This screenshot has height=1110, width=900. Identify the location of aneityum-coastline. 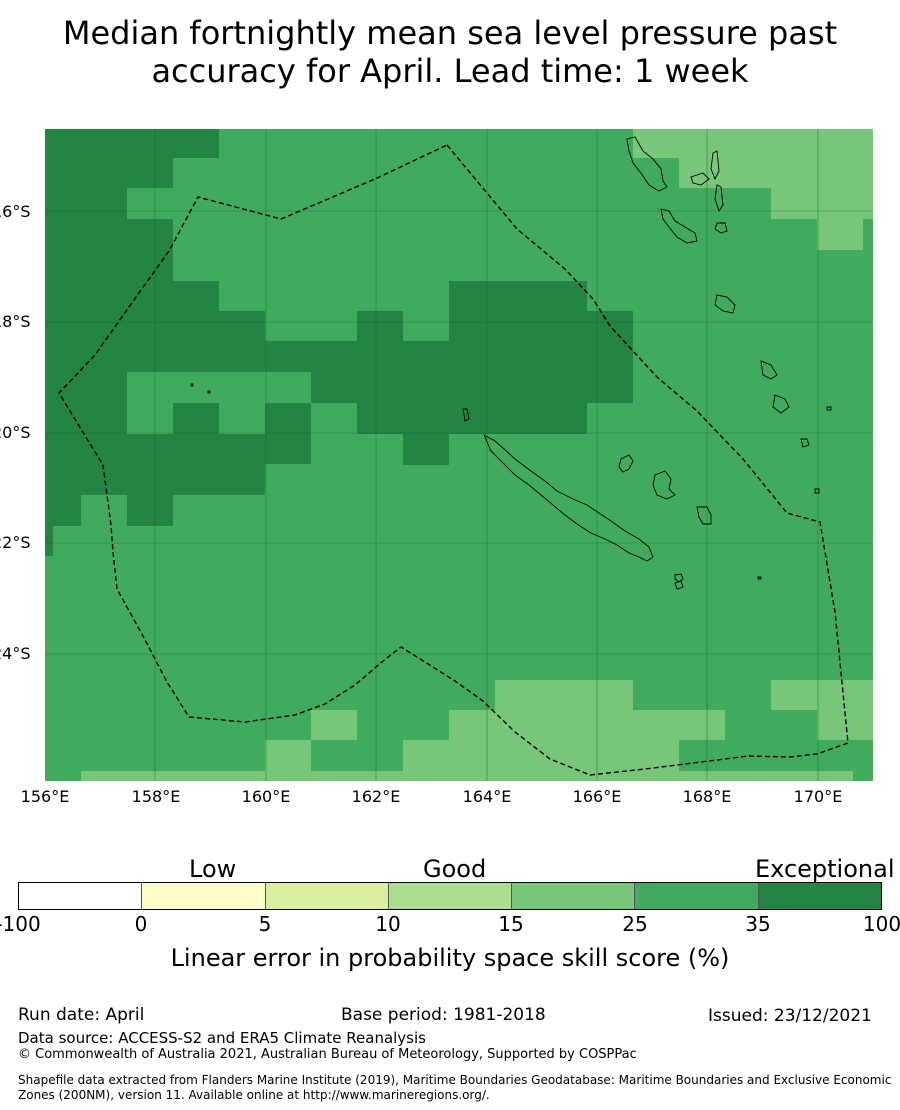
(805, 443).